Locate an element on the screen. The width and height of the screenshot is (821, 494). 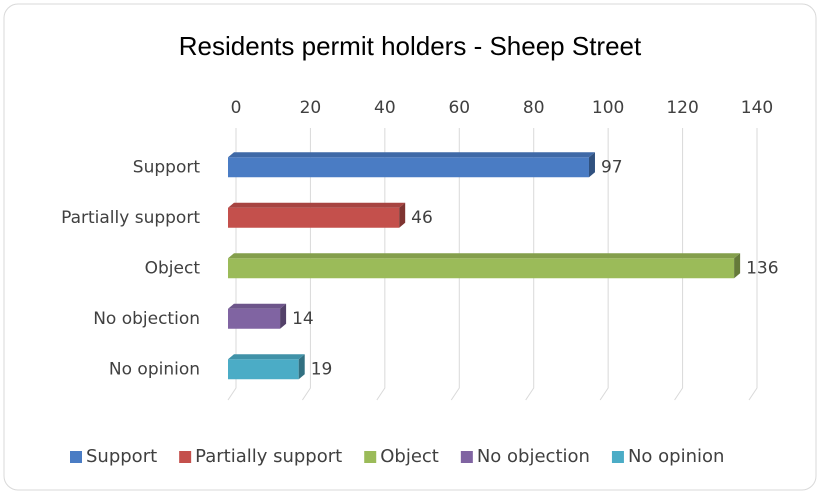
x-tick-label: 80 is located at coordinates (534, 108).